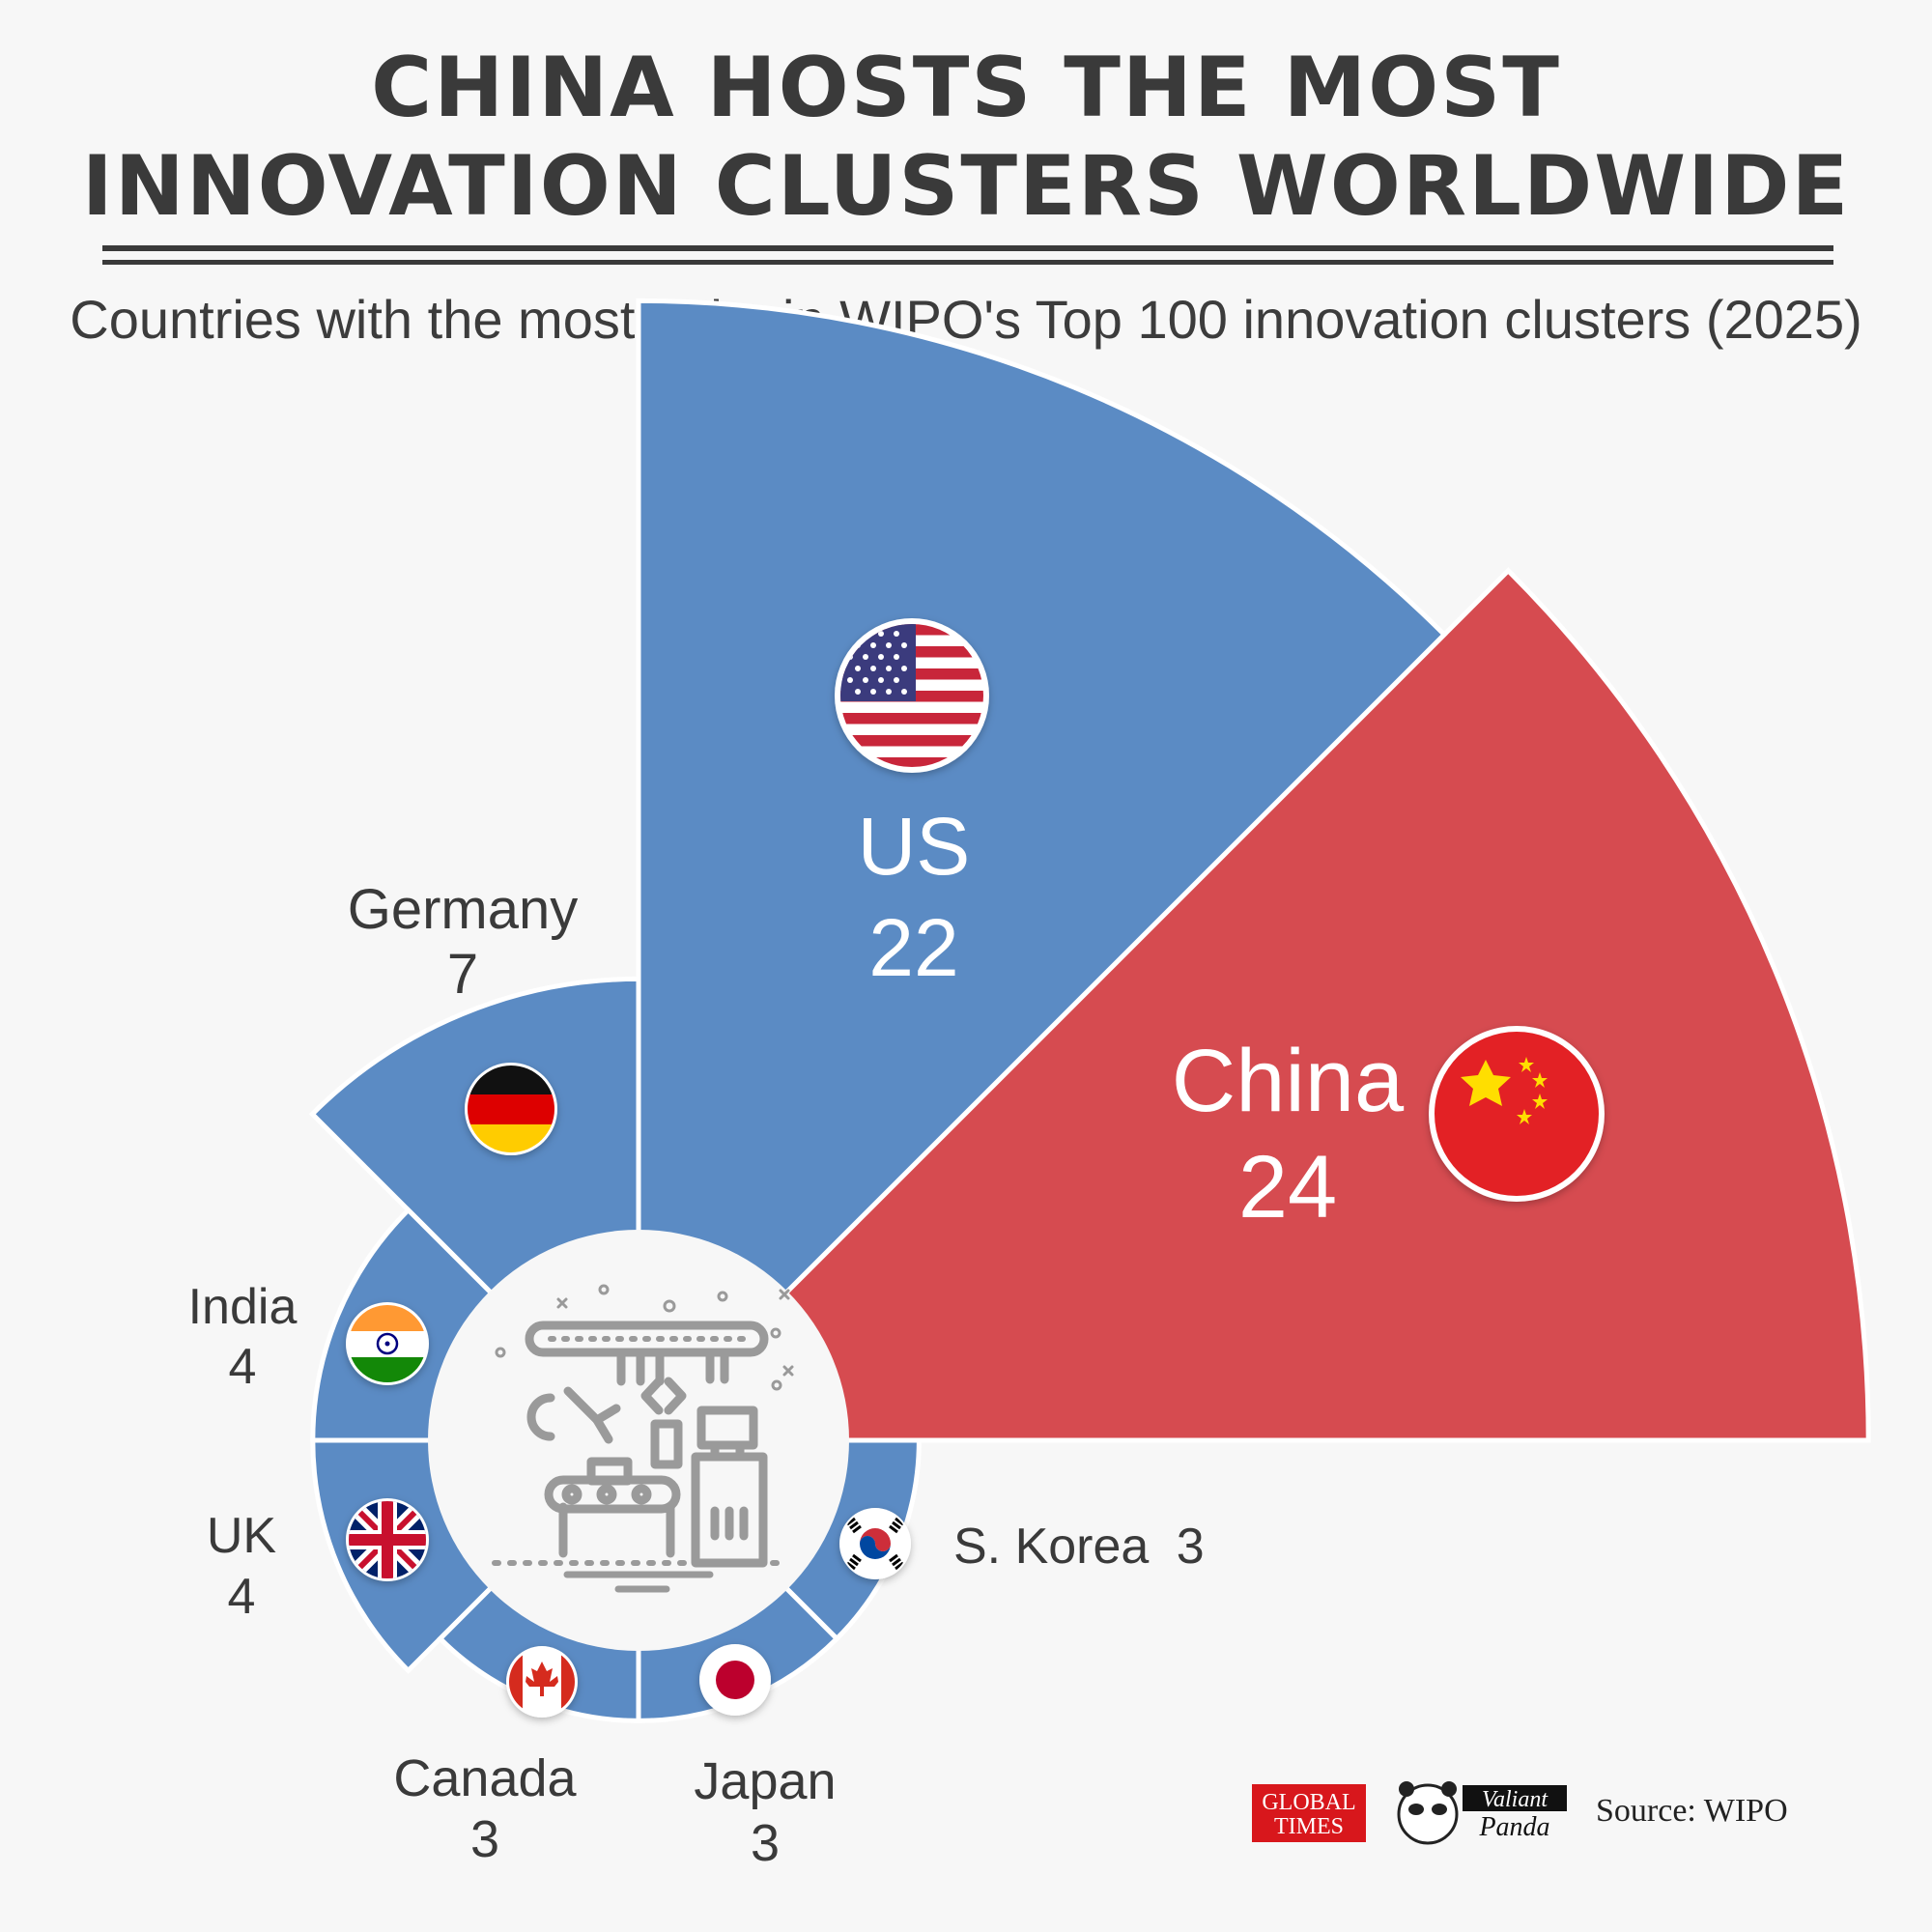 The image size is (1932, 1932). Describe the element at coordinates (387, 1539) in the screenshot. I see `uk-flag-icon` at that location.